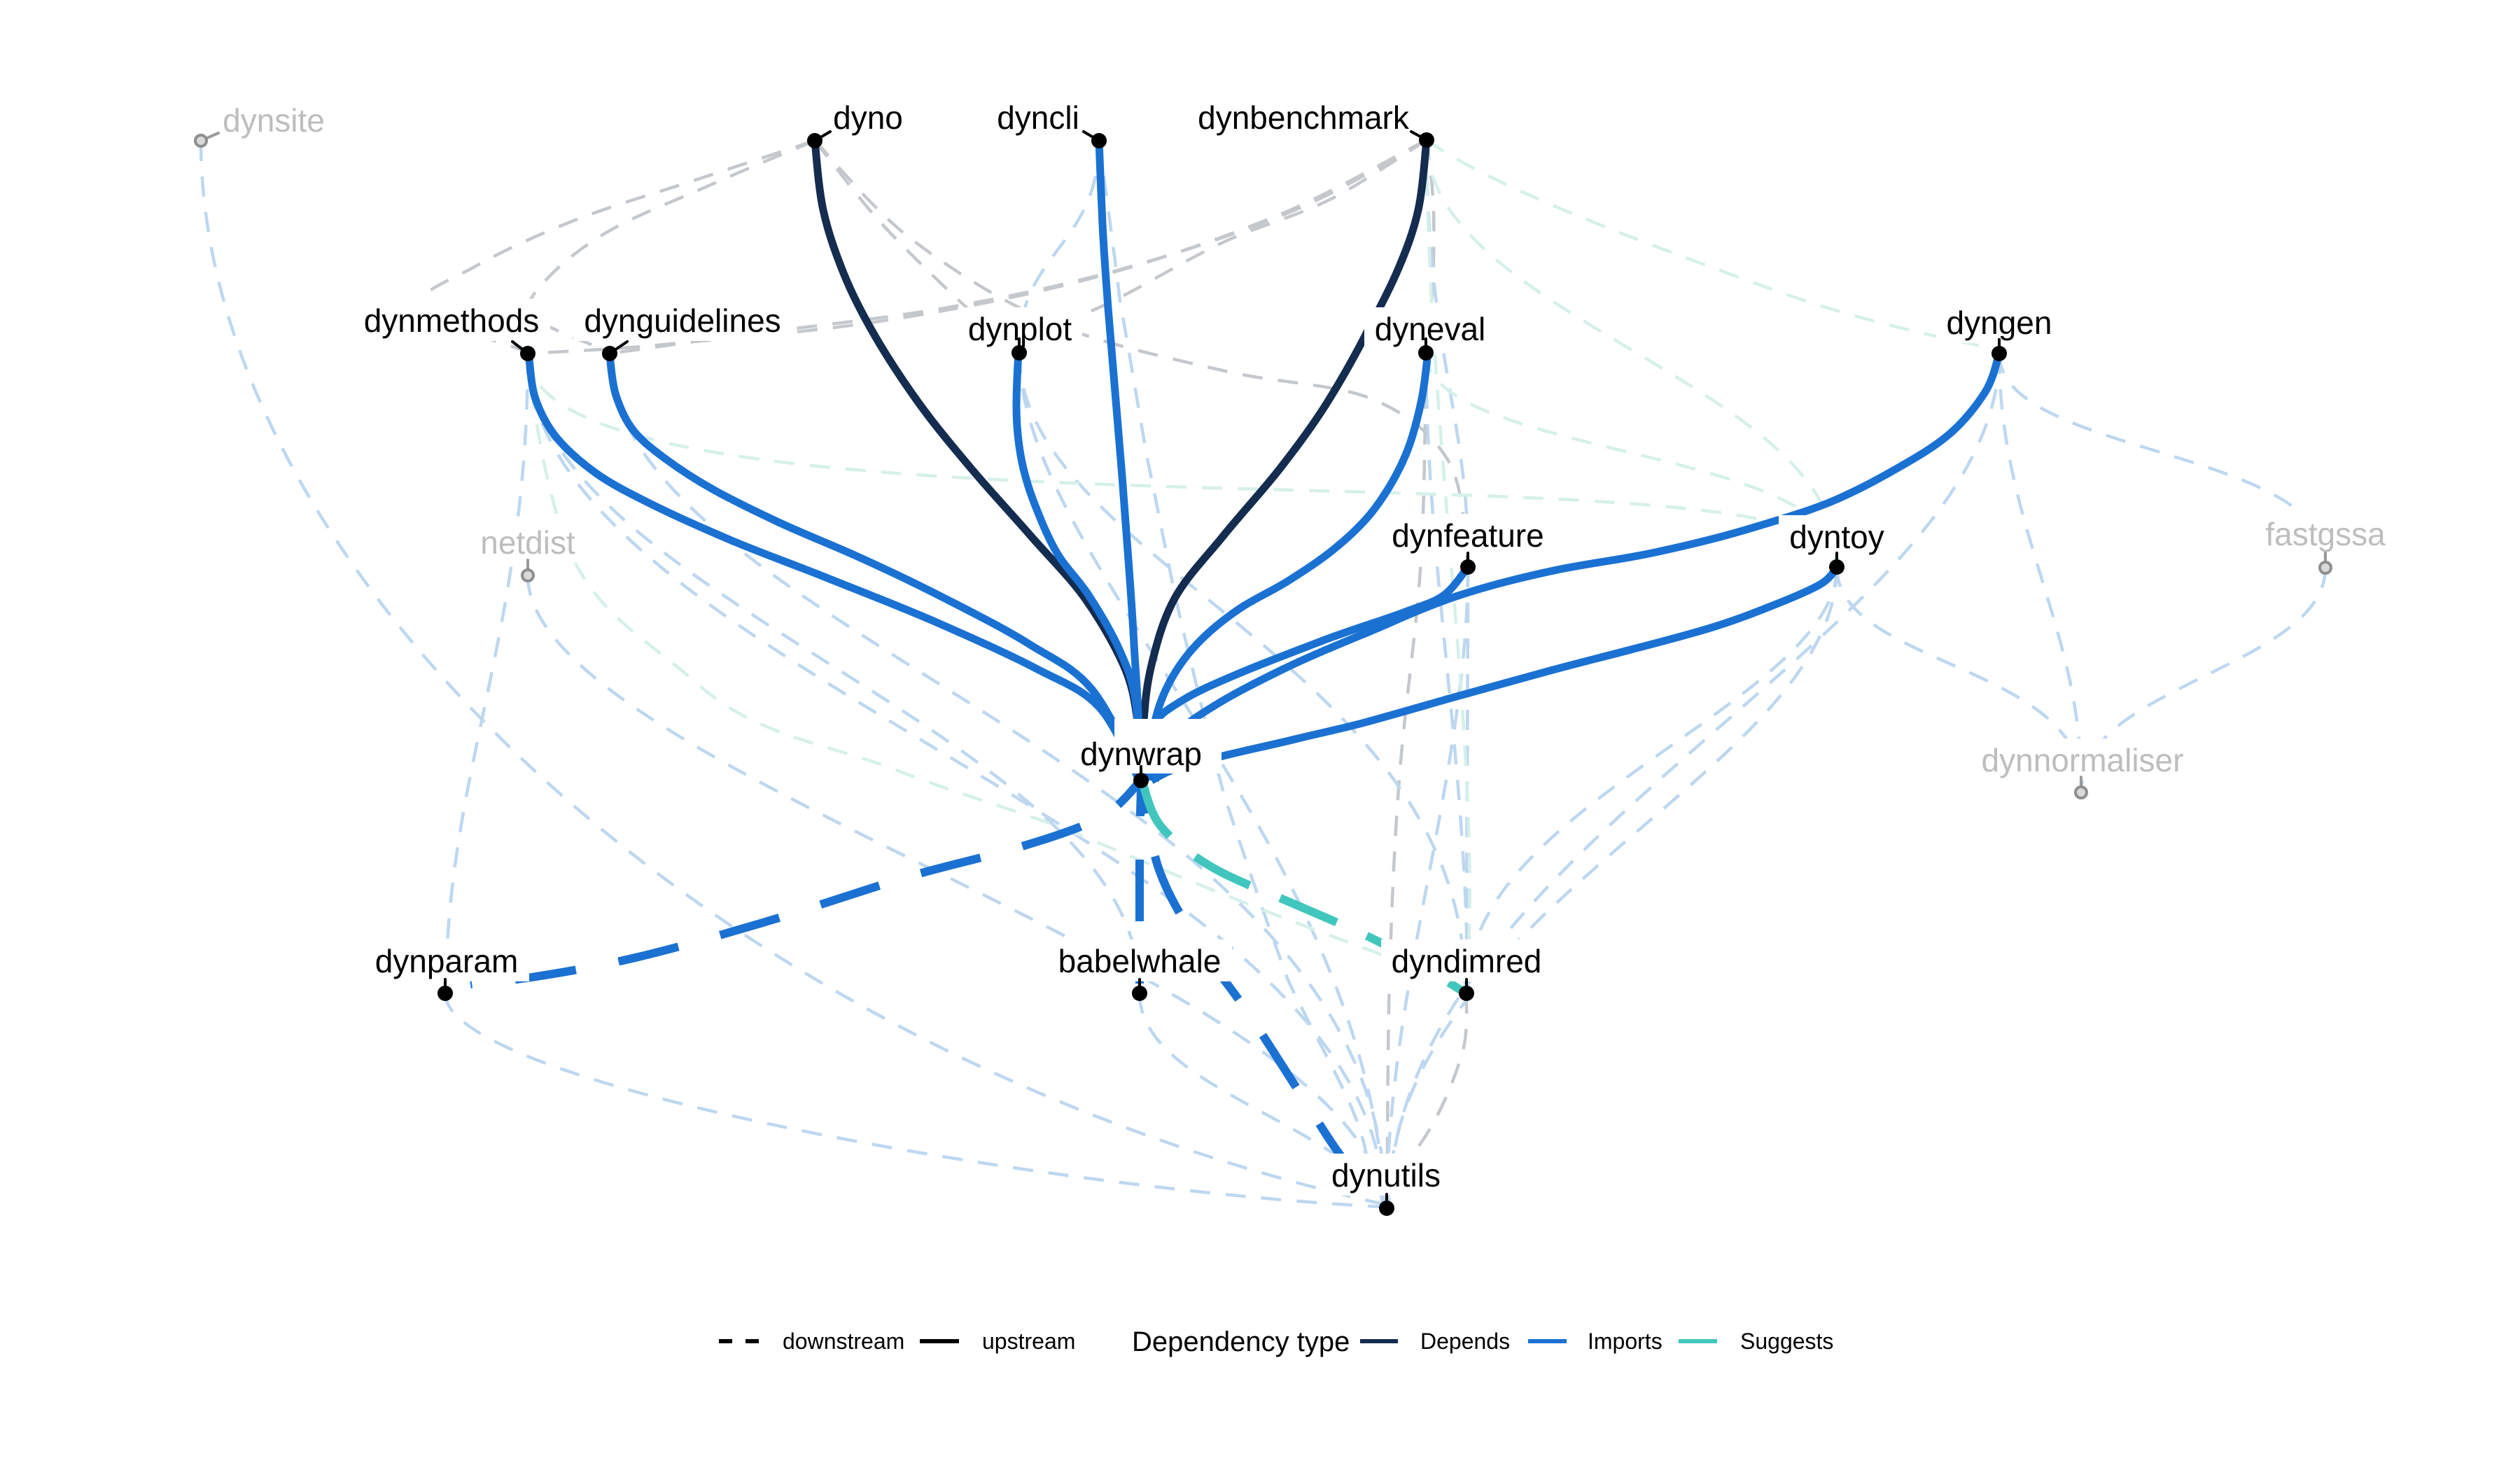  Describe the element at coordinates (274, 120) in the screenshot. I see `svg-text: dynsite` at that location.